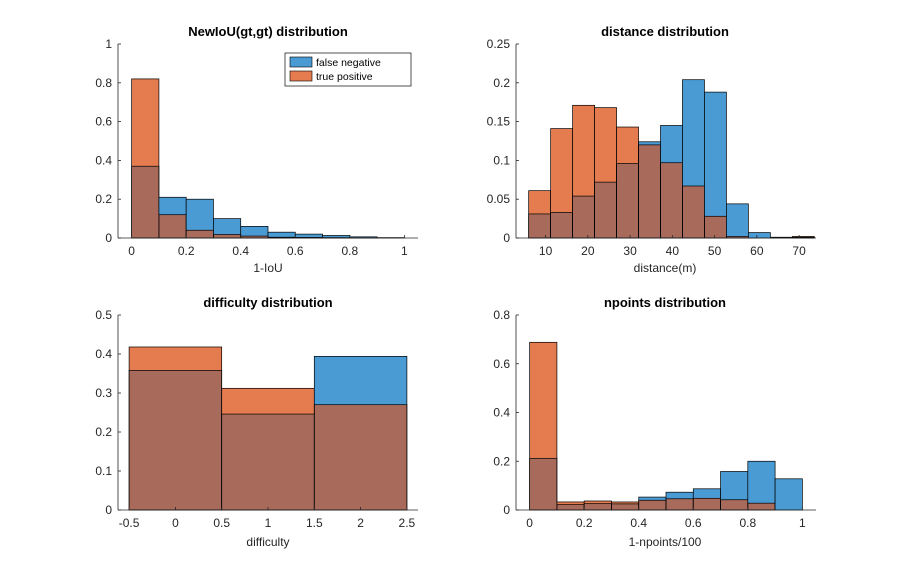 This screenshot has width=902, height=578. Describe the element at coordinates (501, 364) in the screenshot. I see `y-tick-label: 0.6` at that location.